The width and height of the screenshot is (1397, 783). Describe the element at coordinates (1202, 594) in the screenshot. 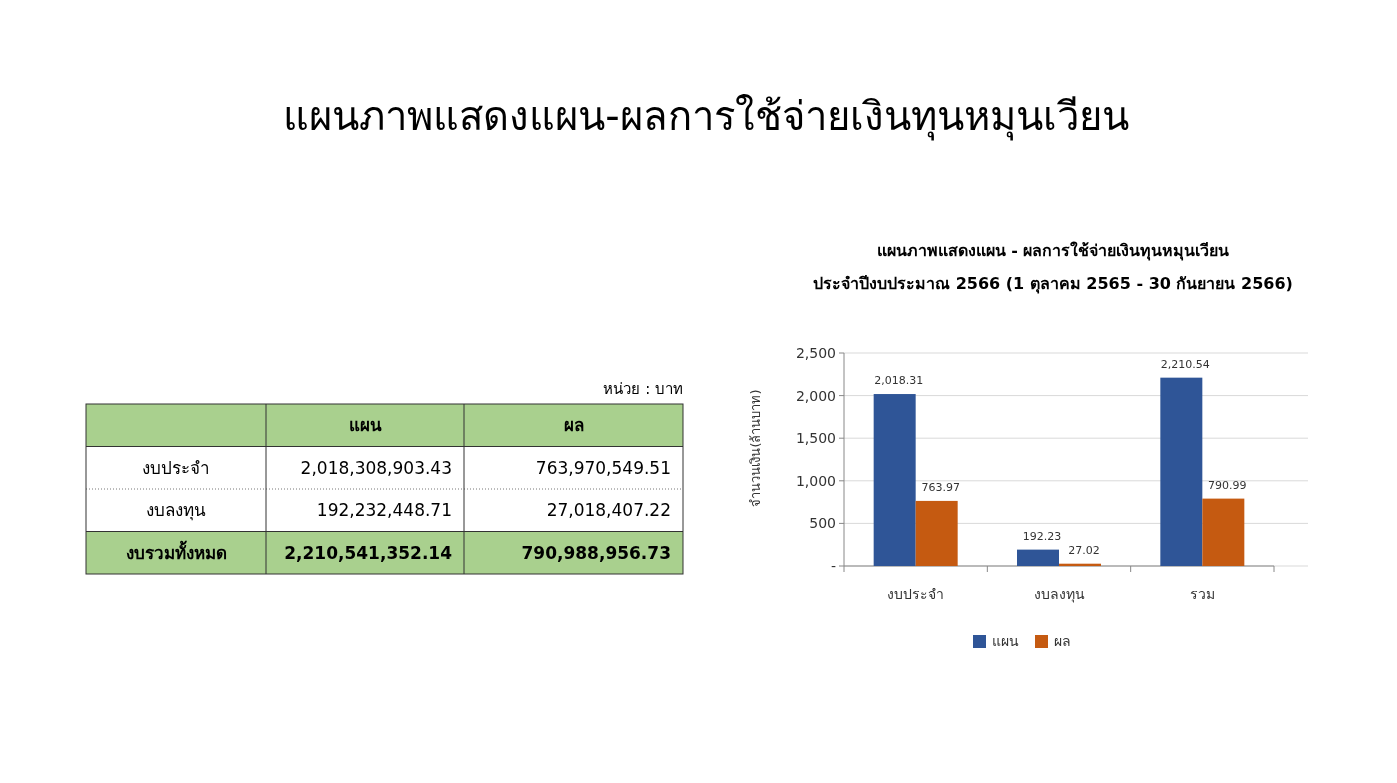

I see `x-tick-label: รวม` at that location.